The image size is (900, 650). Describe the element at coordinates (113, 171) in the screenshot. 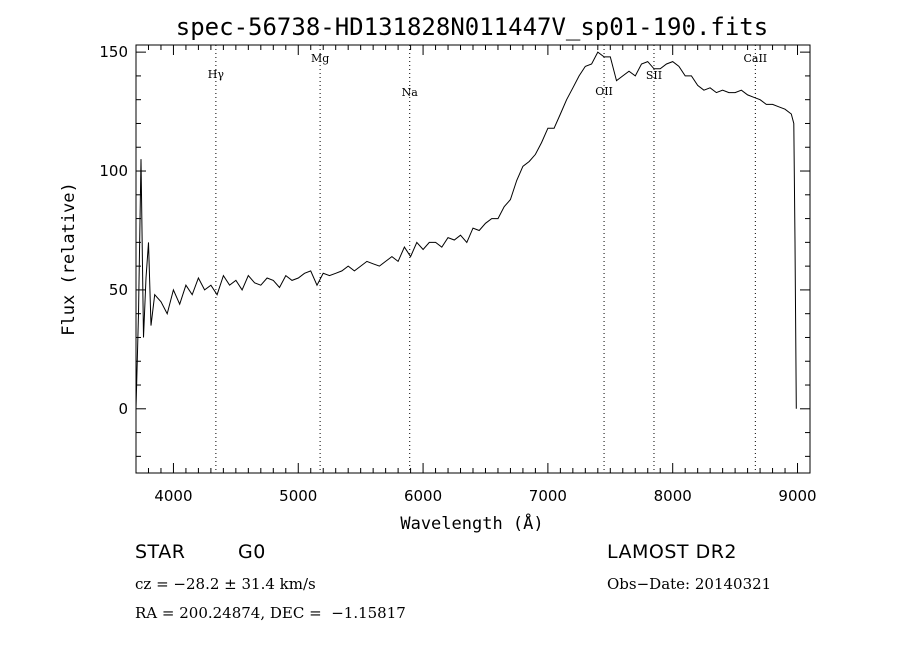

I see `y-tick-label: 100` at that location.